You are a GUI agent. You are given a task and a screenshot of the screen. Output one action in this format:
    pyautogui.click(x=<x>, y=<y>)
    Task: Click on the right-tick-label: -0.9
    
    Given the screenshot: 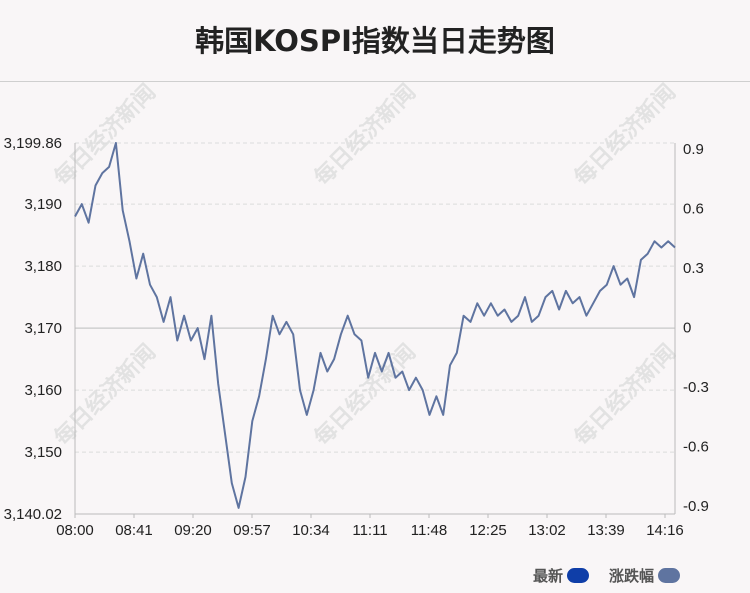 What is the action you would take?
    pyautogui.click(x=696, y=506)
    